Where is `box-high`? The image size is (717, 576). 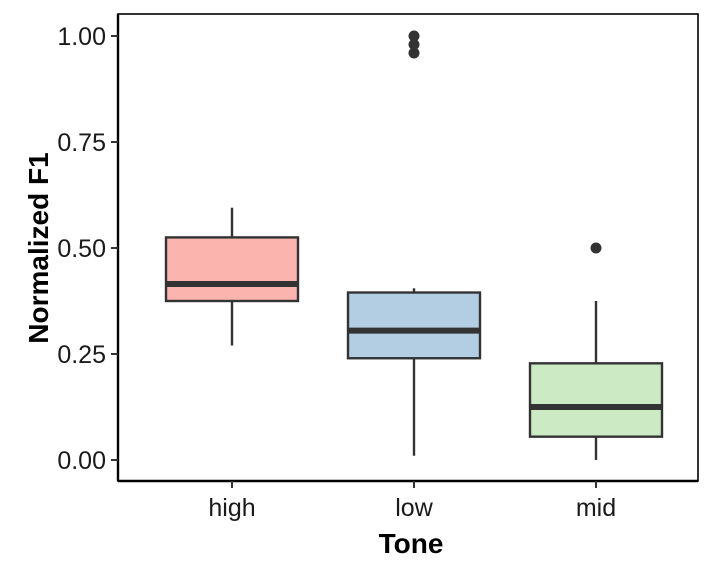
box-high is located at coordinates (232, 269).